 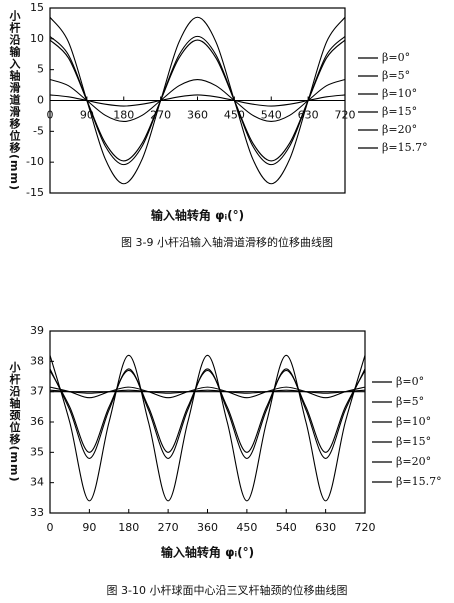 I want to click on y-tick-label: 38, so click(x=37, y=360).